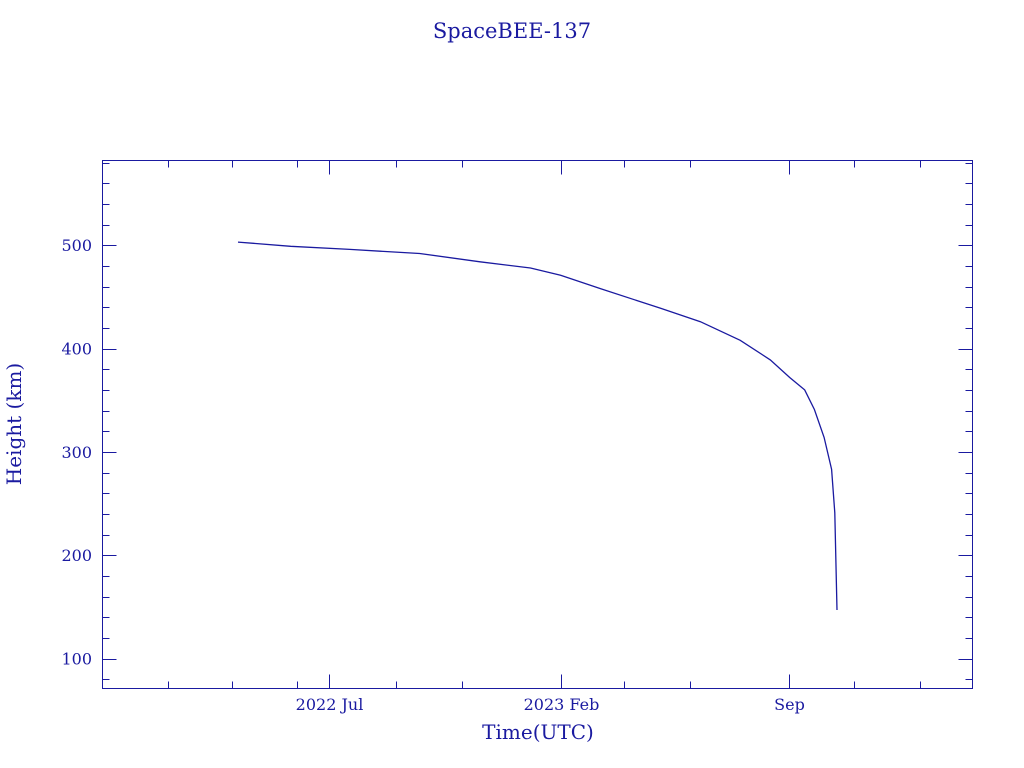  I want to click on x-tick-labels: 2022 Jul 2023 Feb Sep, so click(550, 704).